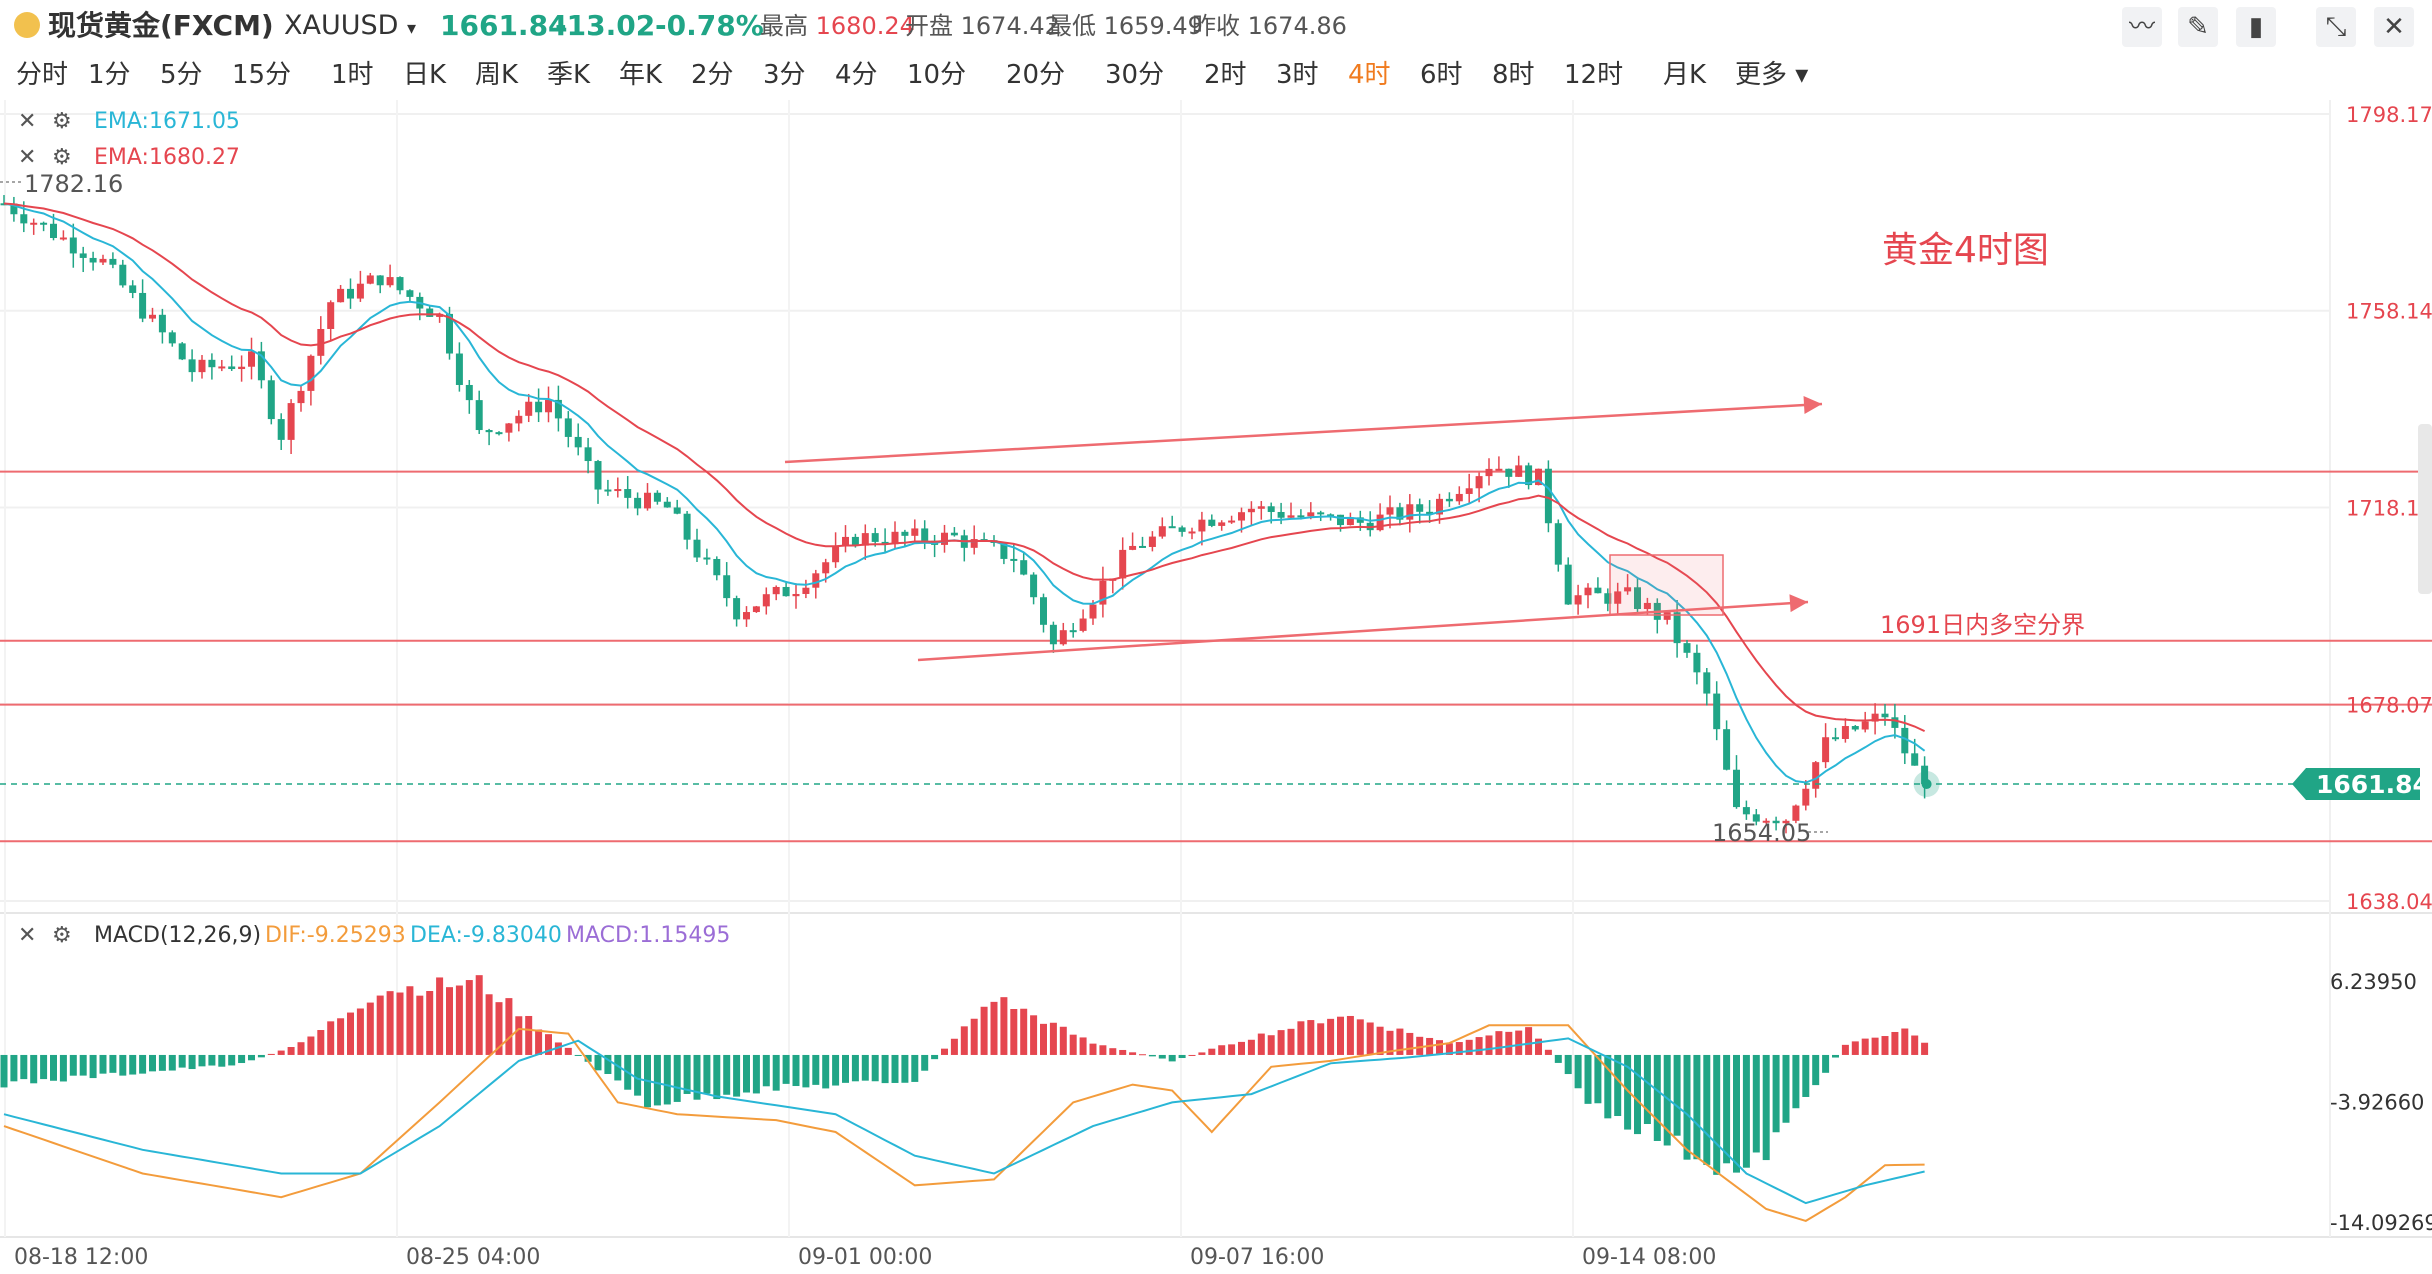 The height and width of the screenshot is (1274, 2432). Describe the element at coordinates (937, 75) in the screenshot. I see `period-12: 10分` at that location.